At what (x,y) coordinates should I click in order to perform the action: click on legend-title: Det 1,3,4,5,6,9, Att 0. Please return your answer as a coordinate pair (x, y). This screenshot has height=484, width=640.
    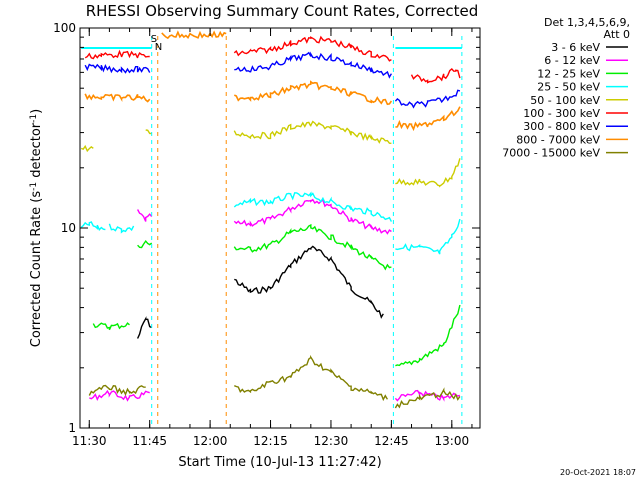
    Looking at the image, I should click on (587, 28).